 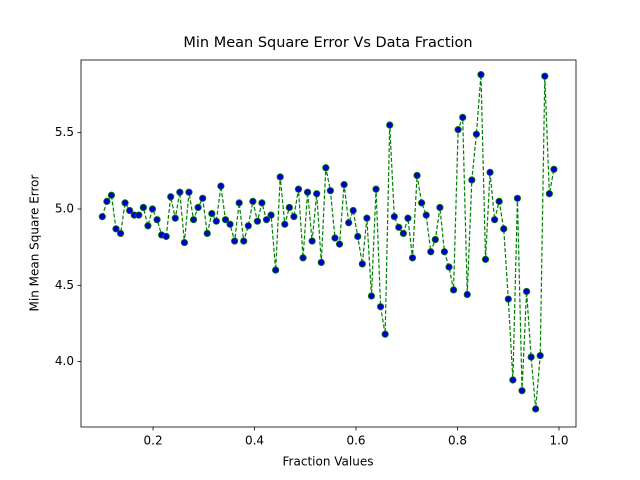 I want to click on y-tick-label: 5.5, so click(x=64, y=132).